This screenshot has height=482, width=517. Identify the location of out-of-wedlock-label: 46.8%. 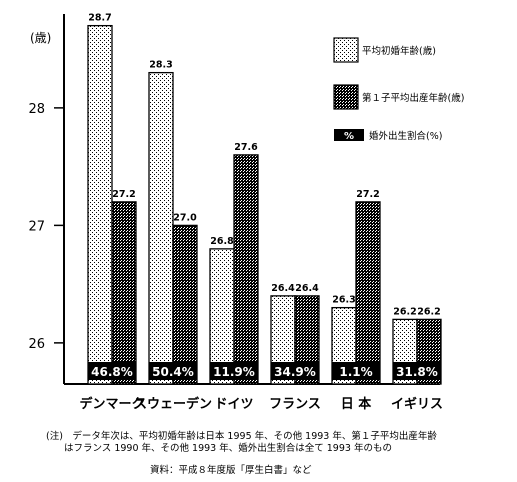
(112, 372).